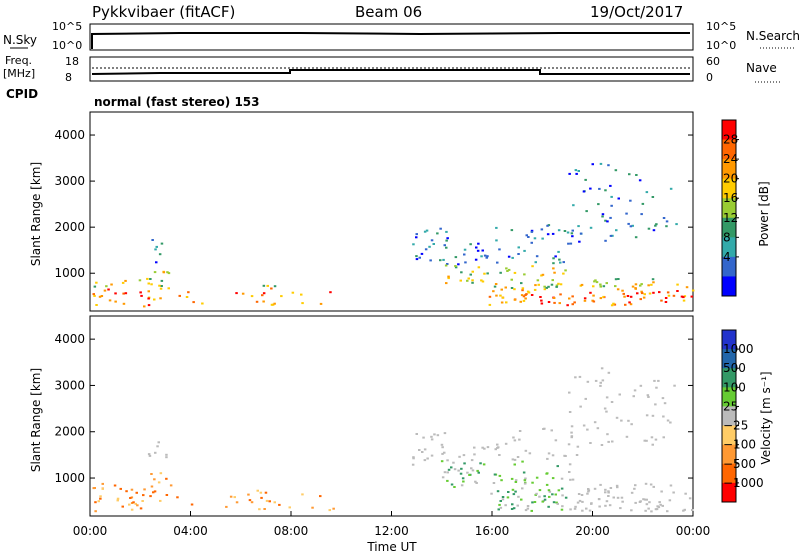 The height and width of the screenshot is (554, 800). What do you see at coordinates (721, 26) in the screenshot?
I see `noise-tick-right-top: 10^5` at bounding box center [721, 26].